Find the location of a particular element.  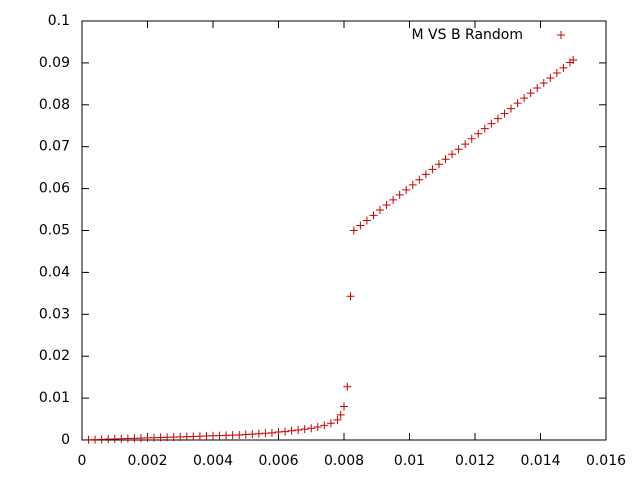

y-tick-label: 0.07 is located at coordinates (54, 147).